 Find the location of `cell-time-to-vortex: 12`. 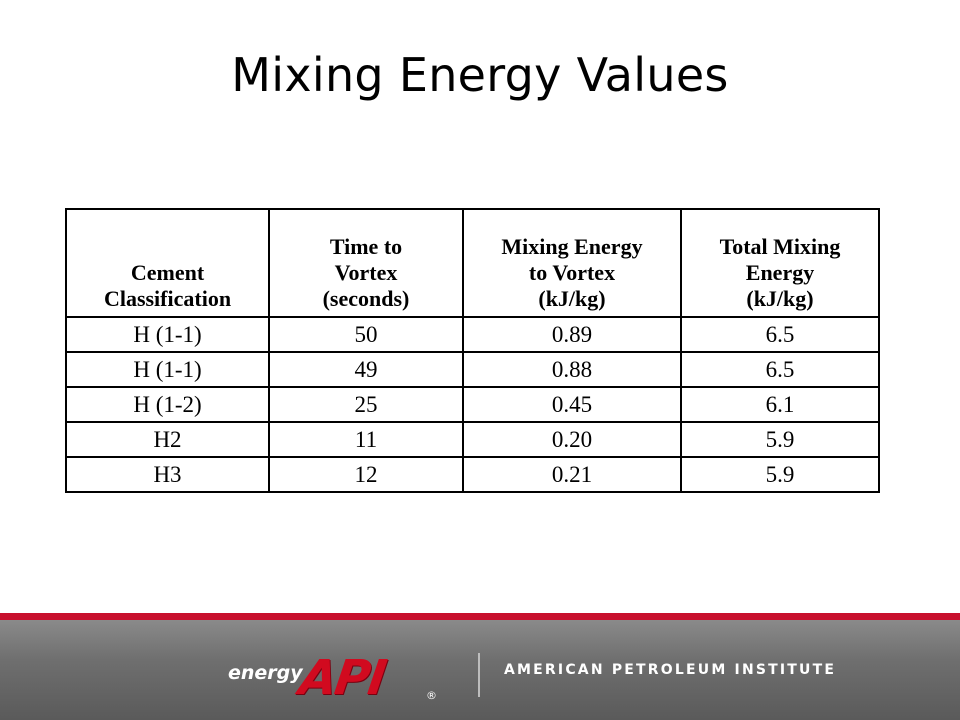

cell-time-to-vortex: 12 is located at coordinates (366, 474).